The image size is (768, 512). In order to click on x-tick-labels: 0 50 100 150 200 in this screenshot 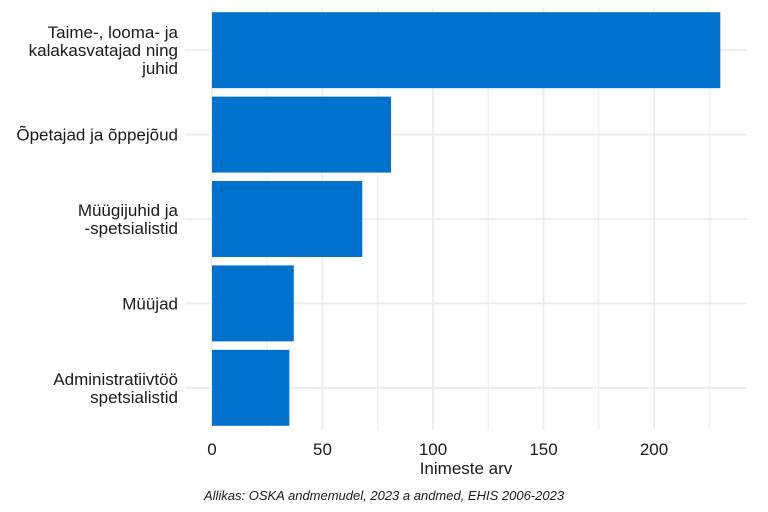, I will do `click(437, 449)`.